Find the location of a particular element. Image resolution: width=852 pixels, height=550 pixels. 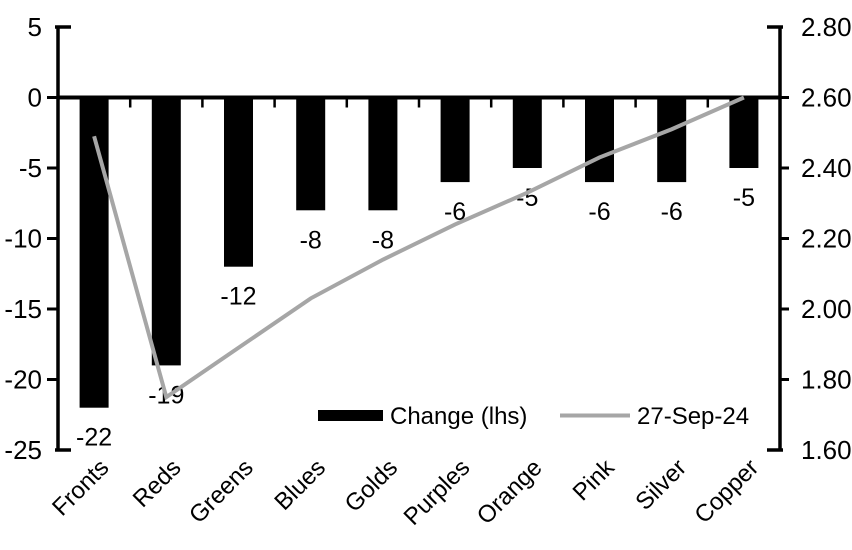

right-axis-label-1.80: 1.80 is located at coordinates (826, 380).